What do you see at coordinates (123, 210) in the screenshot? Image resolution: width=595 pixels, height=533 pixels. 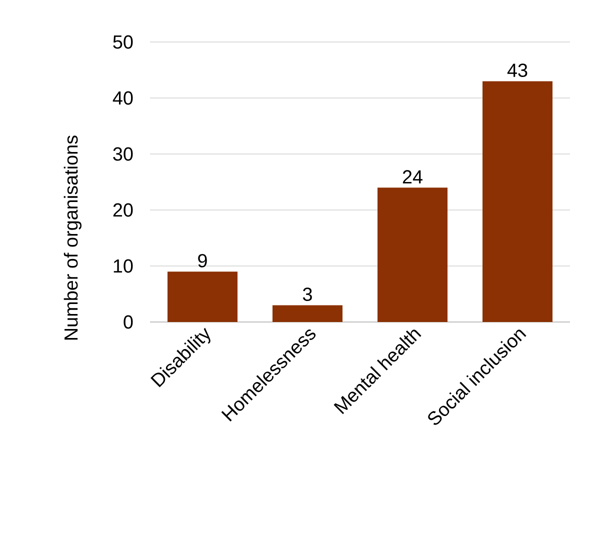 I see `y-tick-label: 20` at bounding box center [123, 210].